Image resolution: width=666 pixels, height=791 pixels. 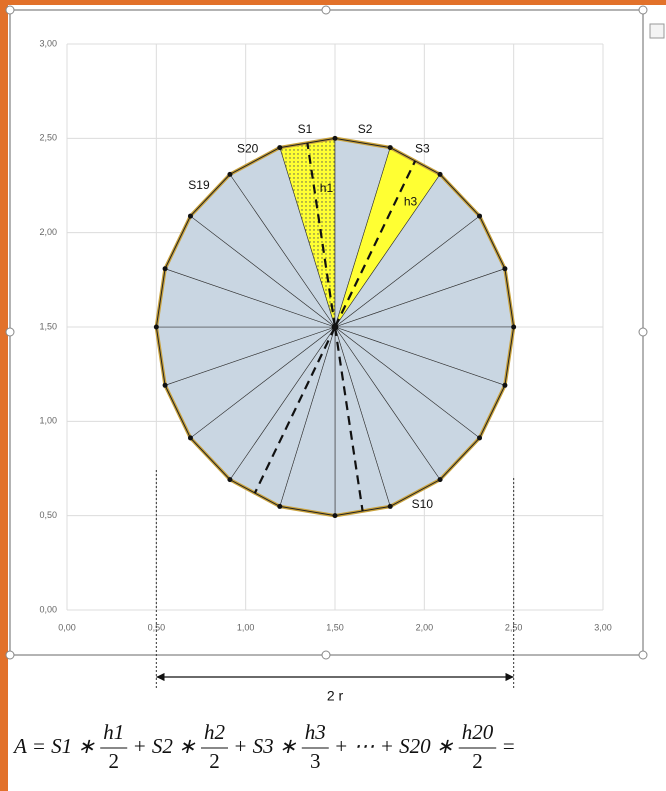 I want to click on y-tick-label: 1,50, so click(x=48, y=326).